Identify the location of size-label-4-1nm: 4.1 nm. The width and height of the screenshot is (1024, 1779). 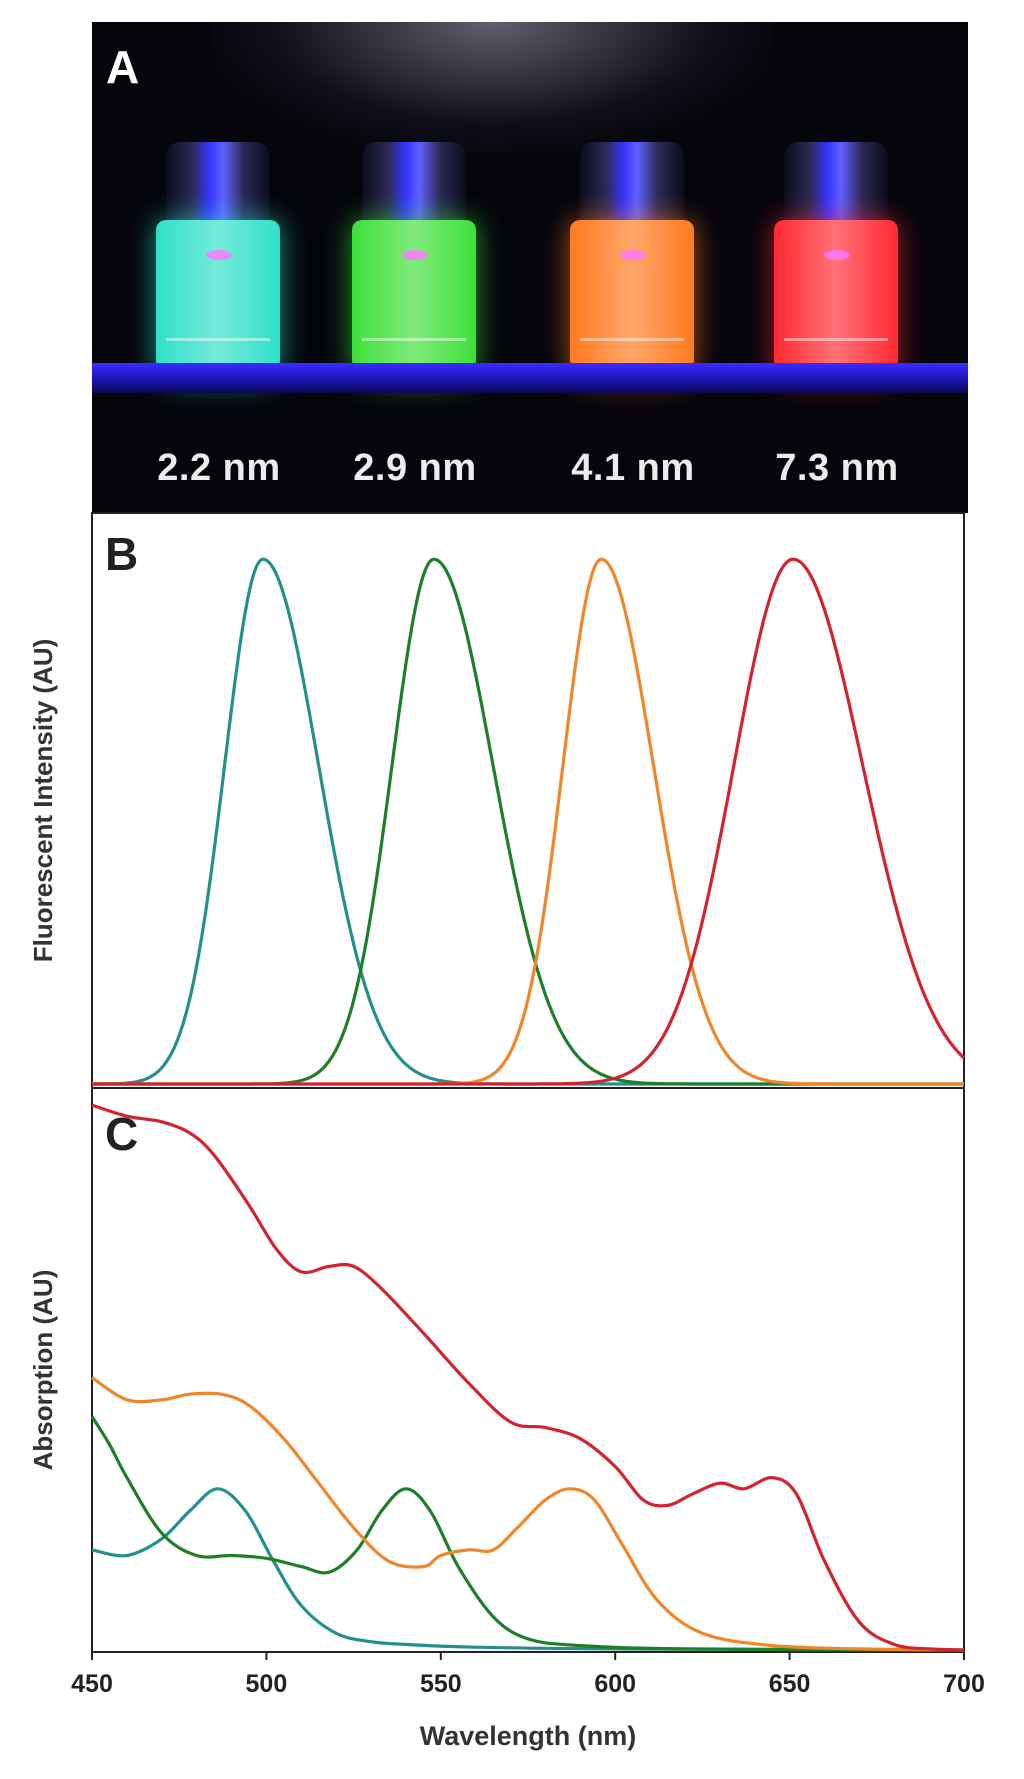
(633, 468).